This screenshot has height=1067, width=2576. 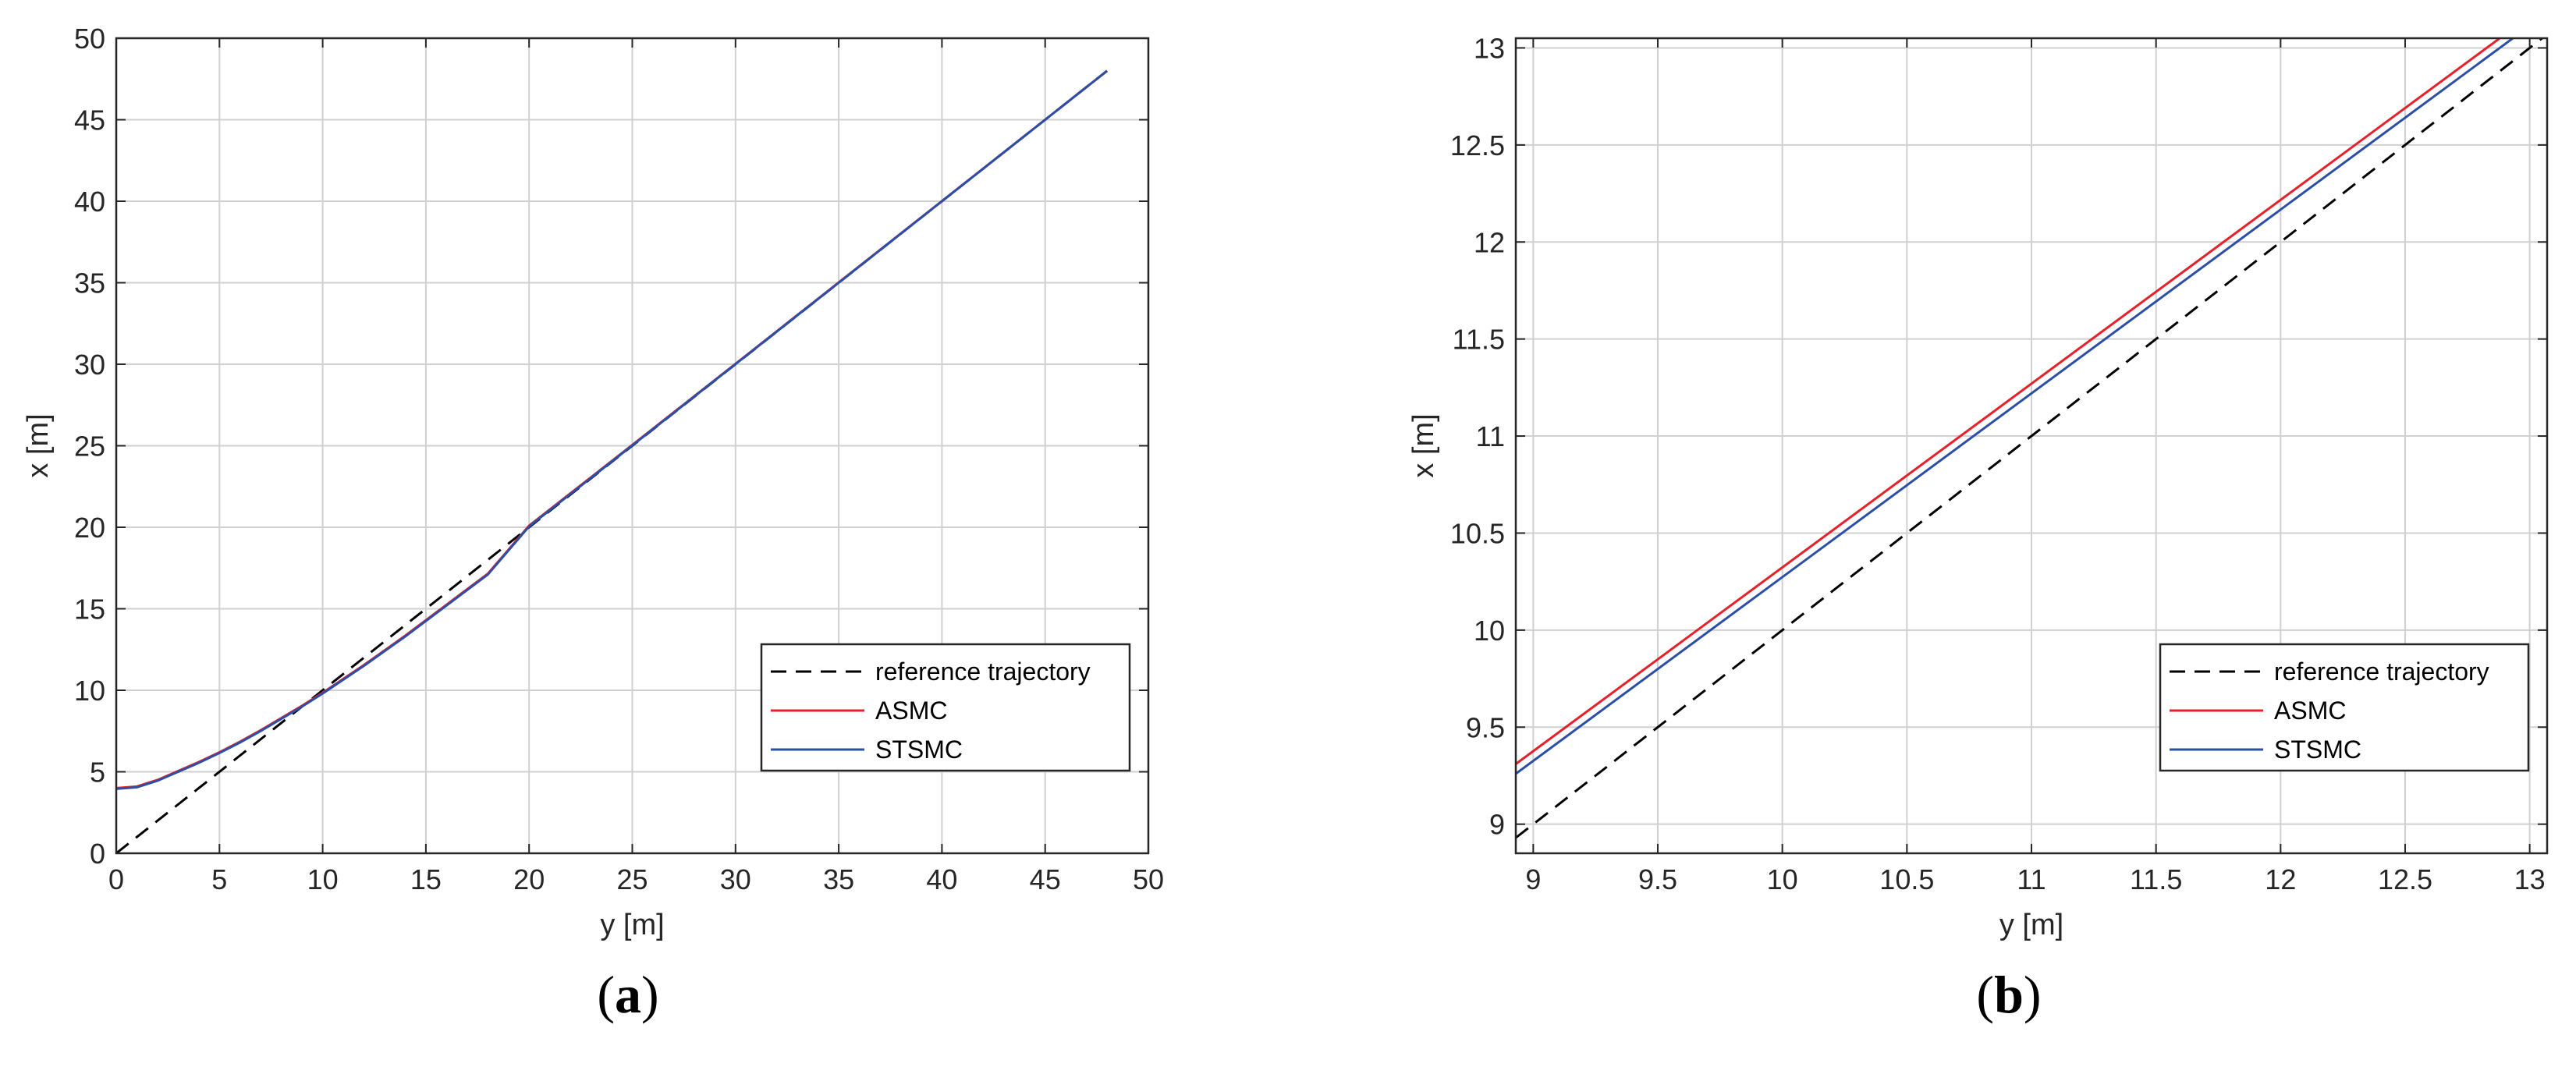 I want to click on x-tick-label: 35, so click(x=838, y=879).